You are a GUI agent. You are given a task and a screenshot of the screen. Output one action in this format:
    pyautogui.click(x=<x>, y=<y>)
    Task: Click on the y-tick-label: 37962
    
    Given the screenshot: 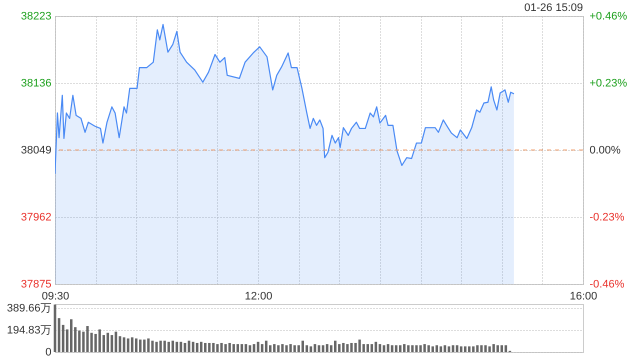 What is the action you would take?
    pyautogui.click(x=36, y=218)
    